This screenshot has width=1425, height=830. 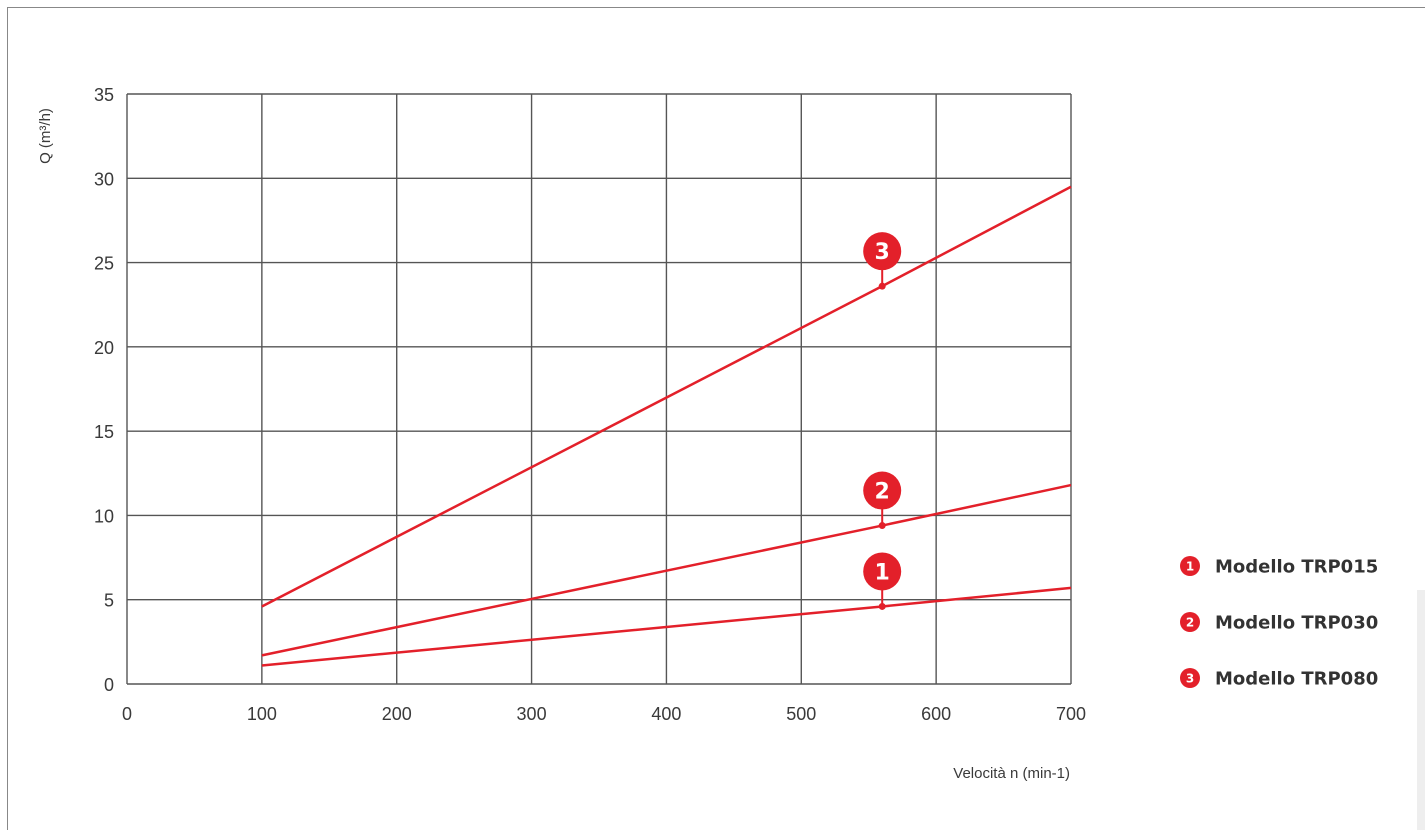 I want to click on y-tick-1: 5, so click(x=109, y=601).